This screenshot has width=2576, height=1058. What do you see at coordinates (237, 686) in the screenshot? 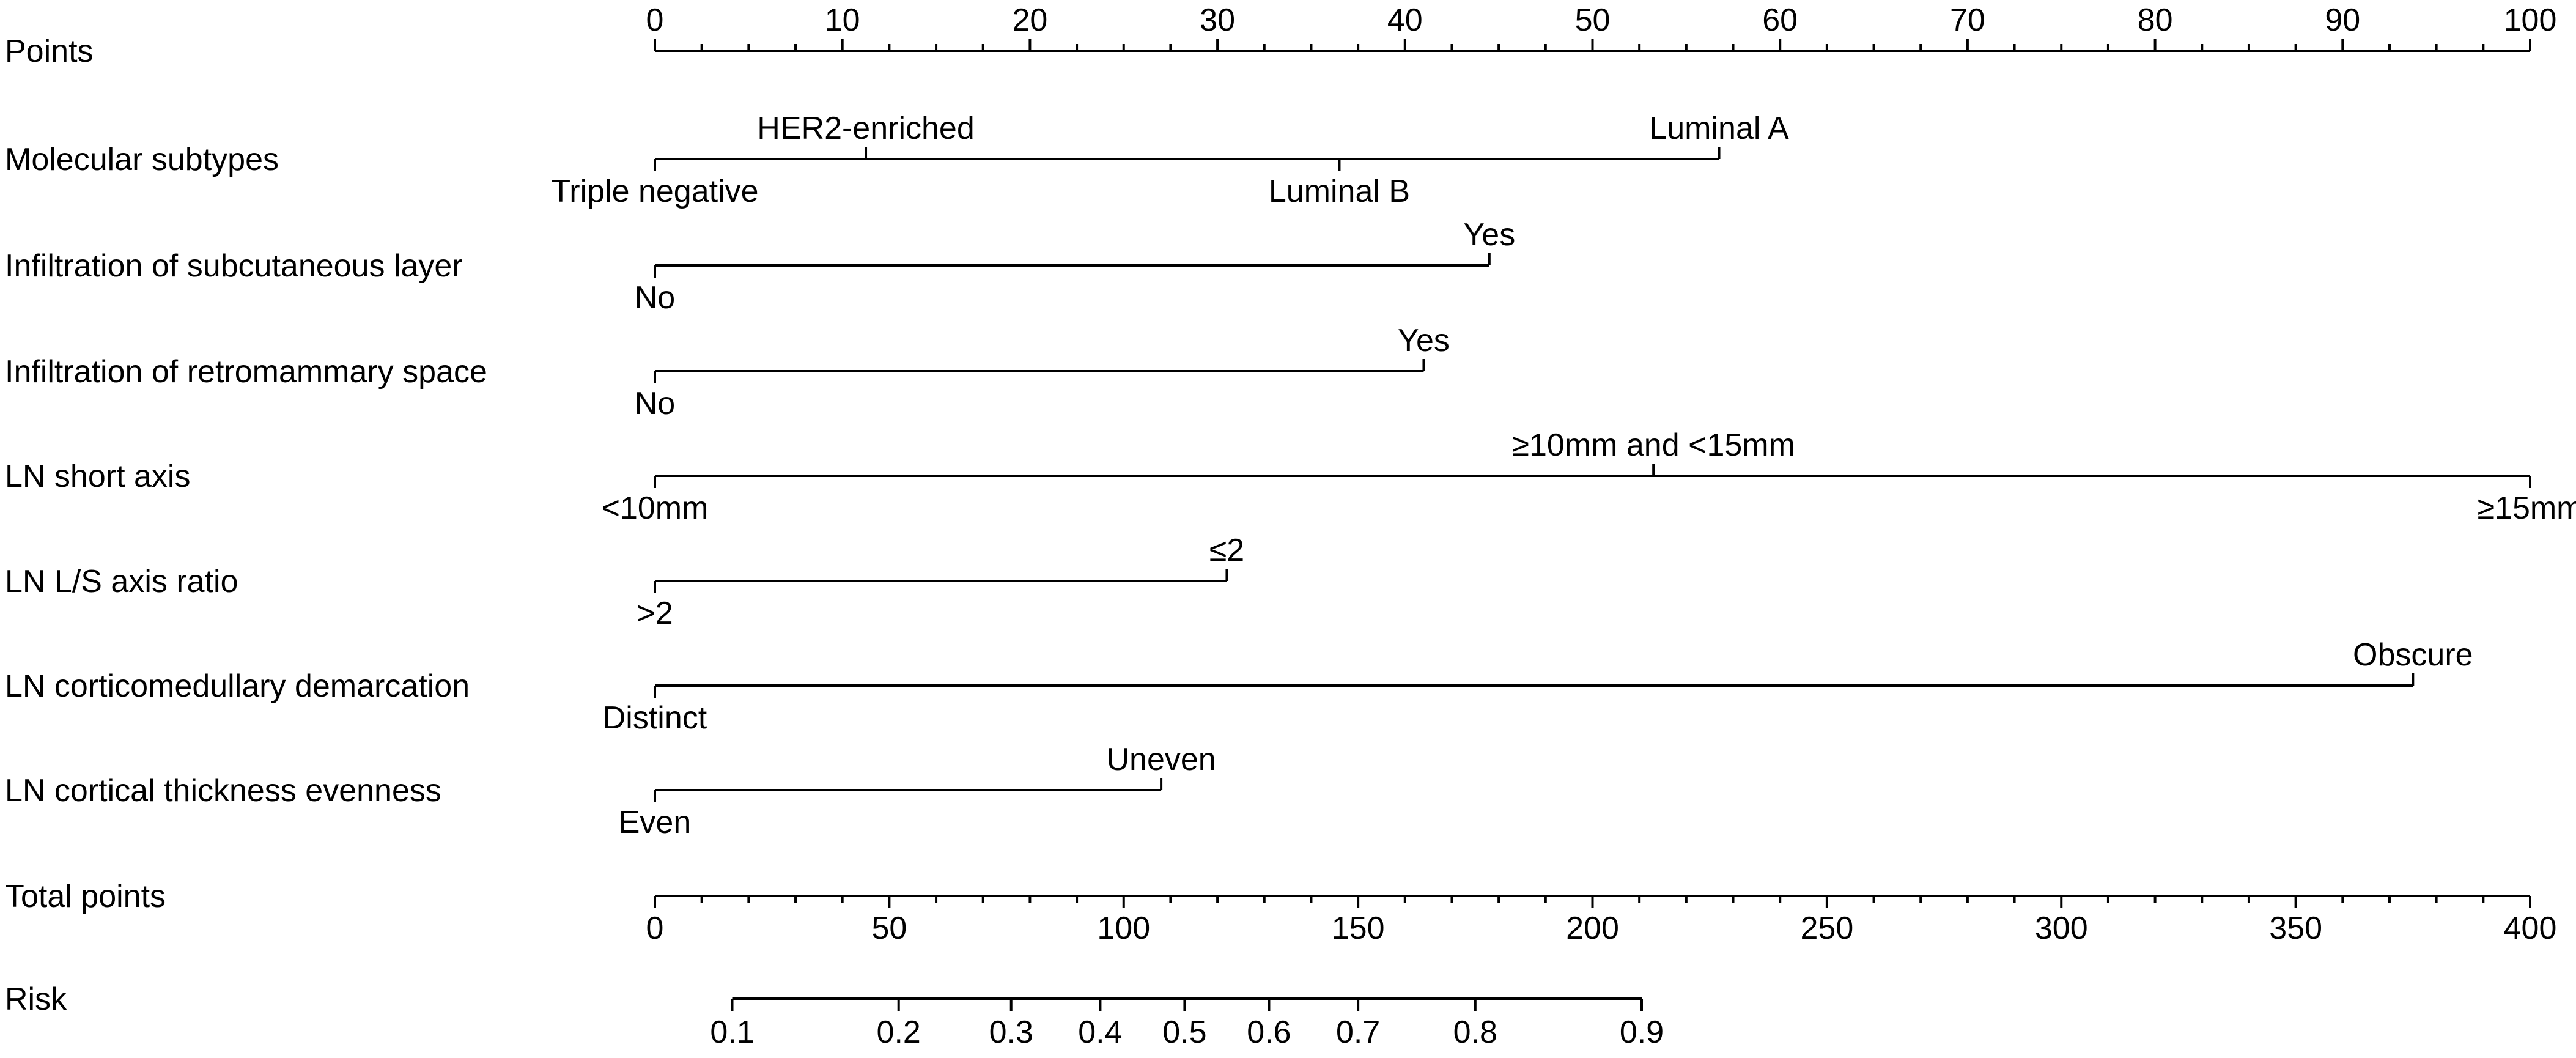
I see `variable-label: LN corticomedullary demarcation` at bounding box center [237, 686].